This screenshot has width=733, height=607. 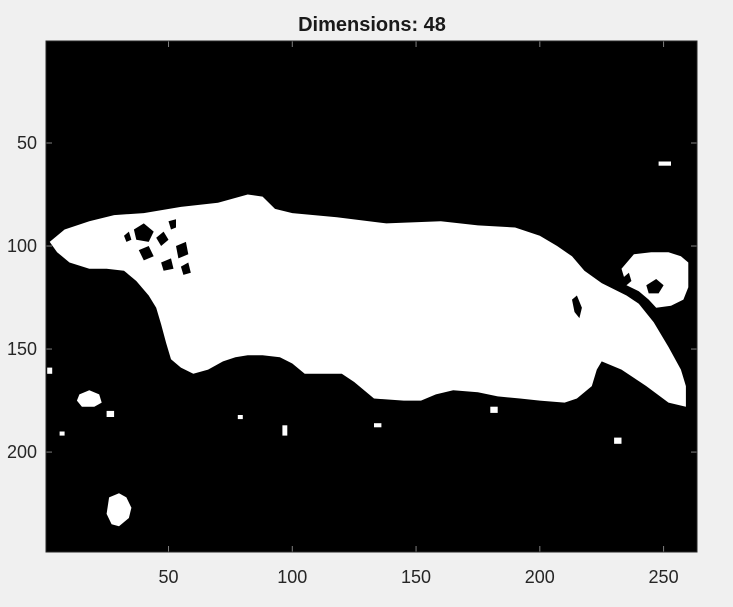 What do you see at coordinates (372, 25) in the screenshot?
I see `chart-title: Dimensions: 48` at bounding box center [372, 25].